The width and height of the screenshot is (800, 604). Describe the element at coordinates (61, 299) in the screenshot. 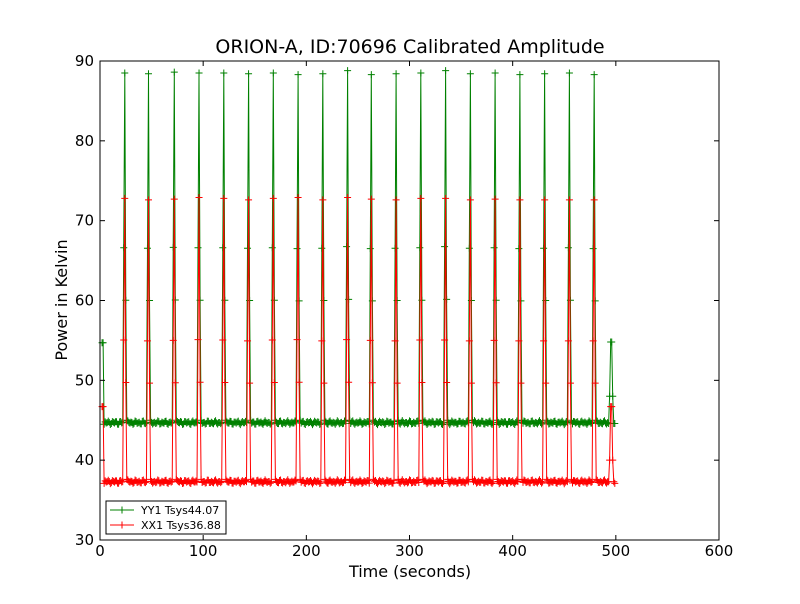

I see `y-axis-label: Power in Kelvin` at that location.